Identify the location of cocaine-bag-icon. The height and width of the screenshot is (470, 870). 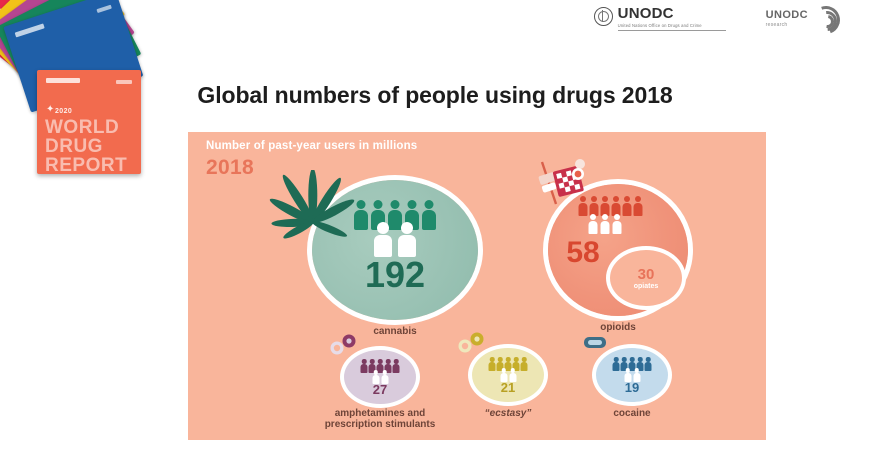
(595, 345).